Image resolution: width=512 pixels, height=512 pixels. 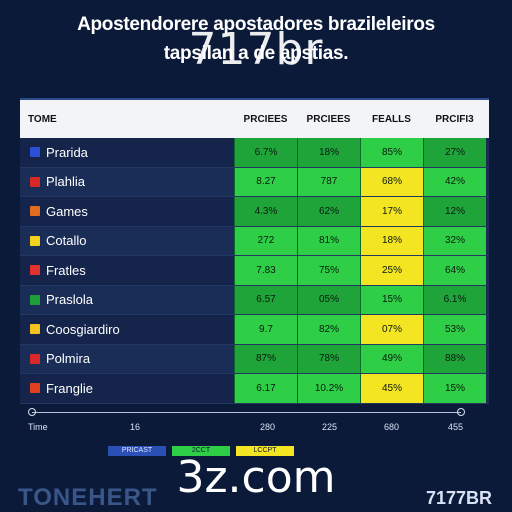 I want to click on axis-tick: 16, so click(x=135, y=427).